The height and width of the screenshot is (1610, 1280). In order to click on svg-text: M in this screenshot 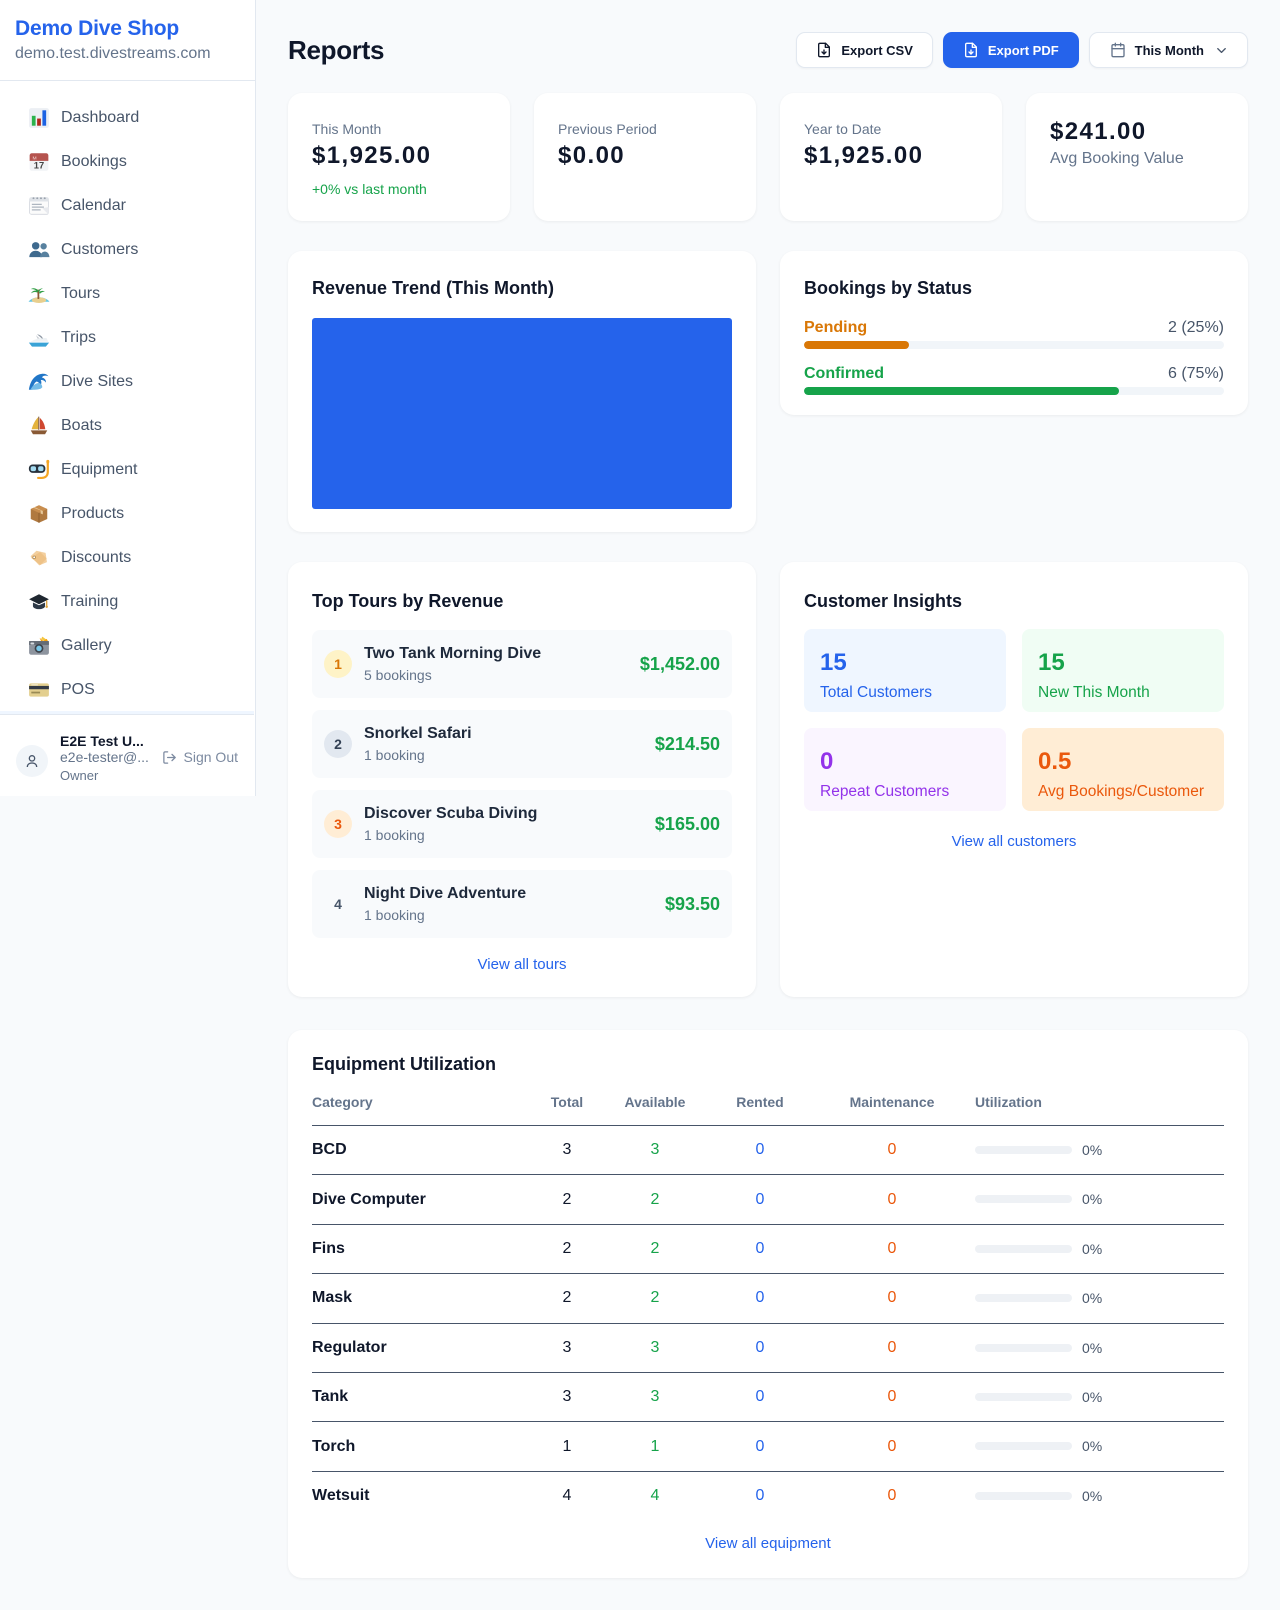, I will do `click(35, 158)`.